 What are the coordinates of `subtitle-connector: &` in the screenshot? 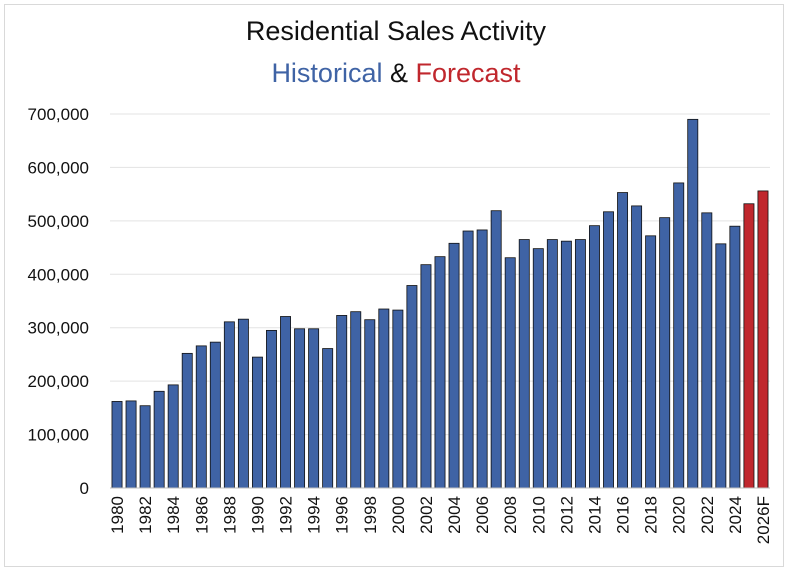 It's located at (398, 73).